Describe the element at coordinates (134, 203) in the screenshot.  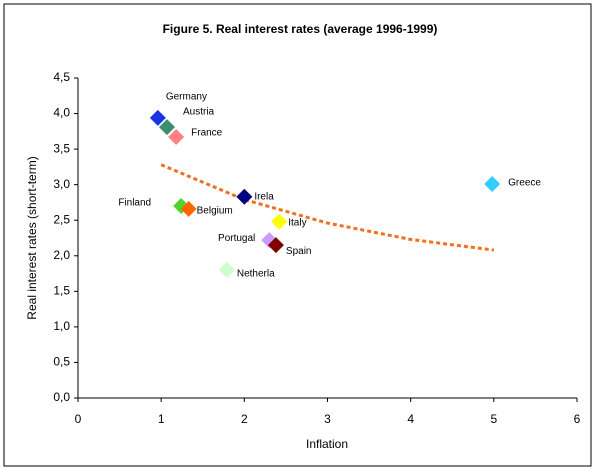
I see `point-label: Finland` at that location.